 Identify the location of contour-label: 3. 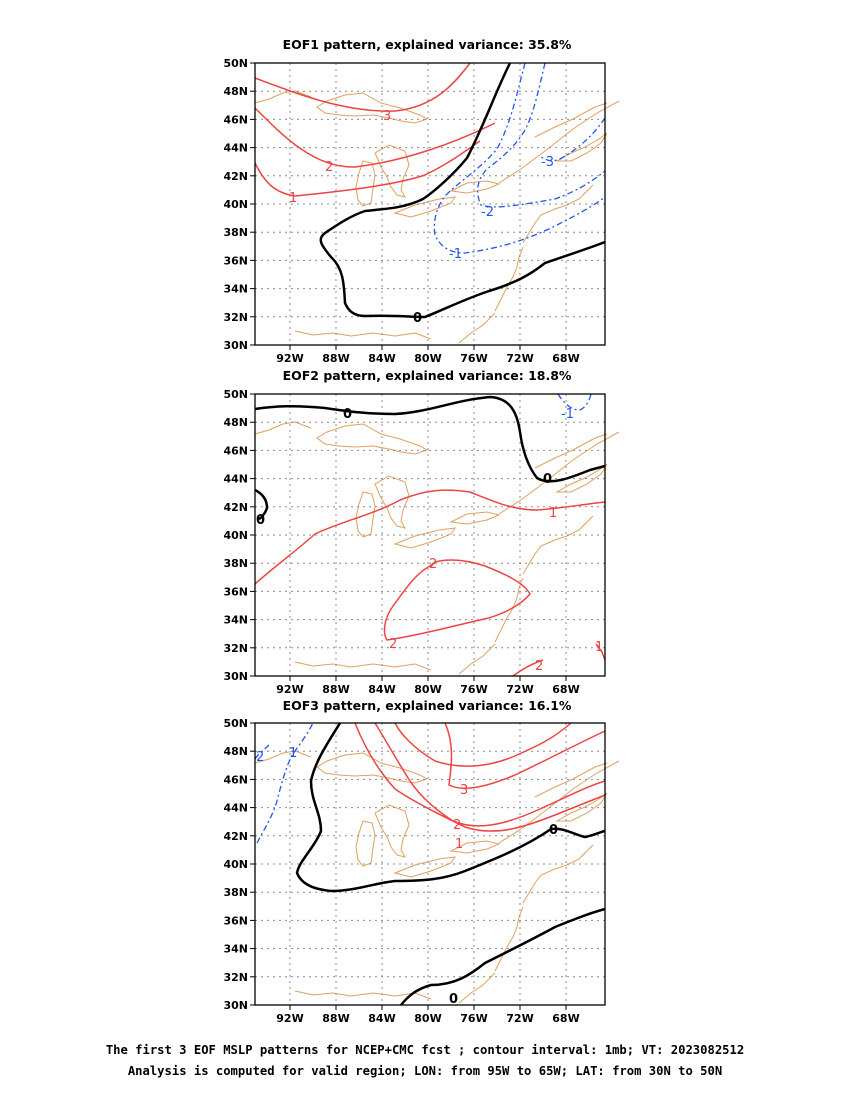
(387, 116).